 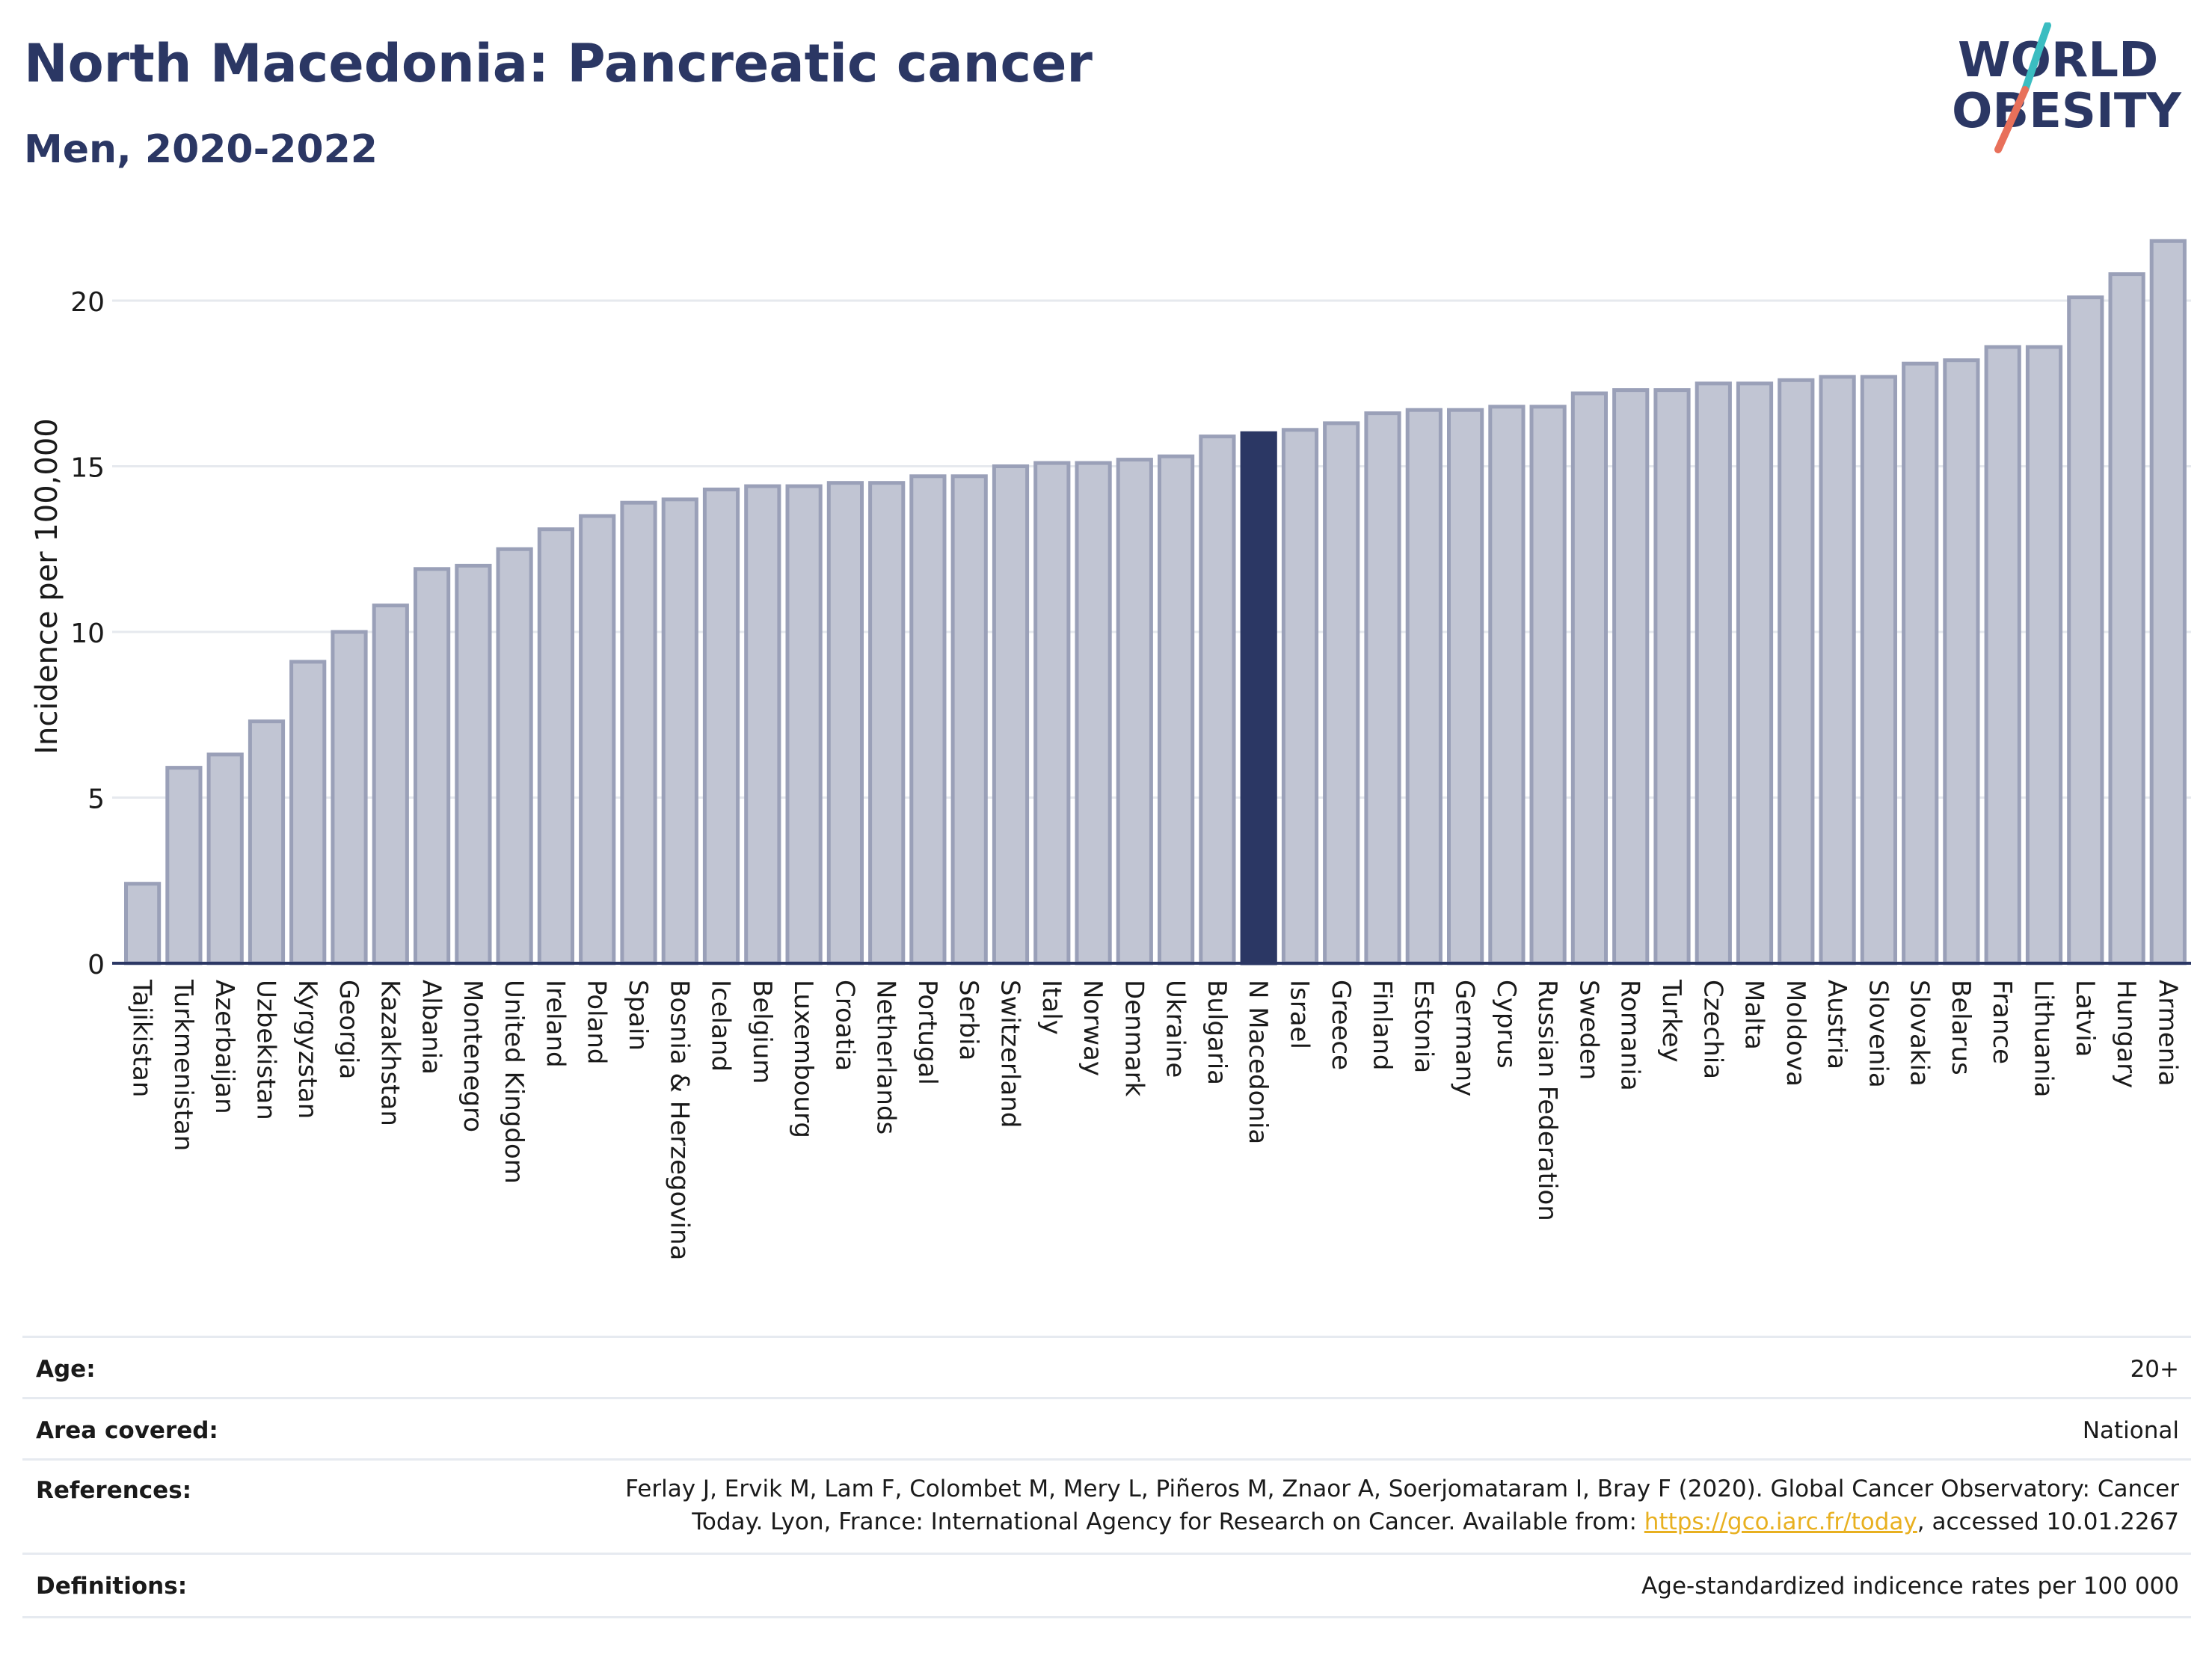 I want to click on x-tick-label: Poland, so click(x=597, y=1022).